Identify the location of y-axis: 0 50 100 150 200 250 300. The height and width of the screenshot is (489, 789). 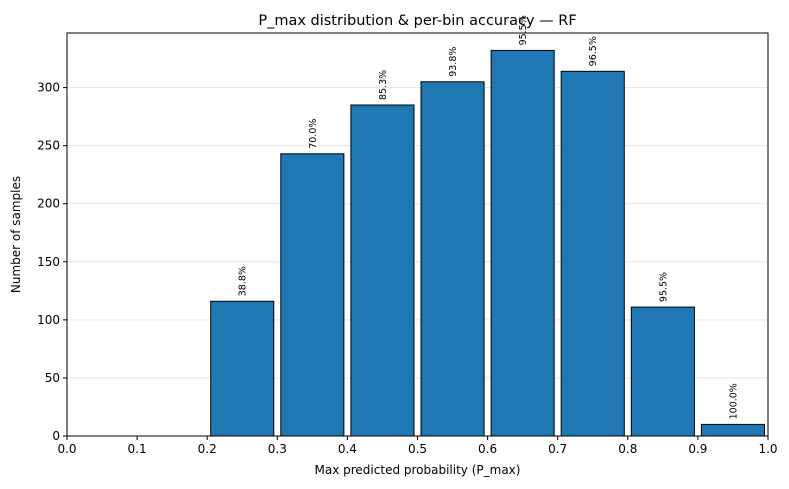
(52, 262).